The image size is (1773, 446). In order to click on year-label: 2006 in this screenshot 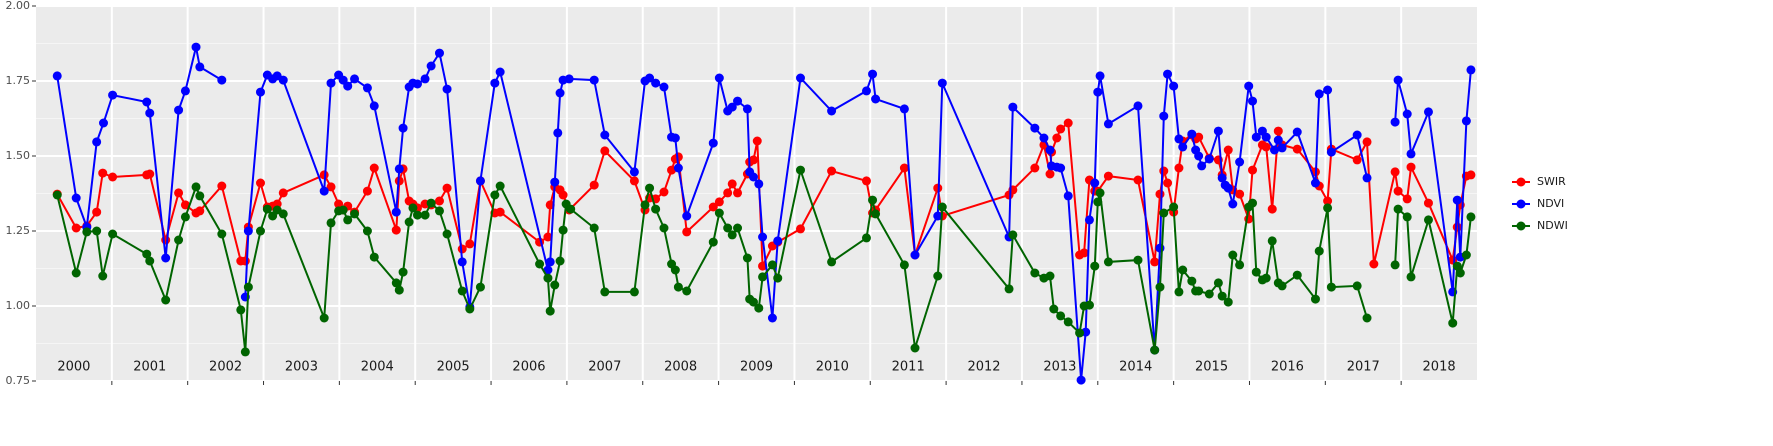, I will do `click(528, 367)`.